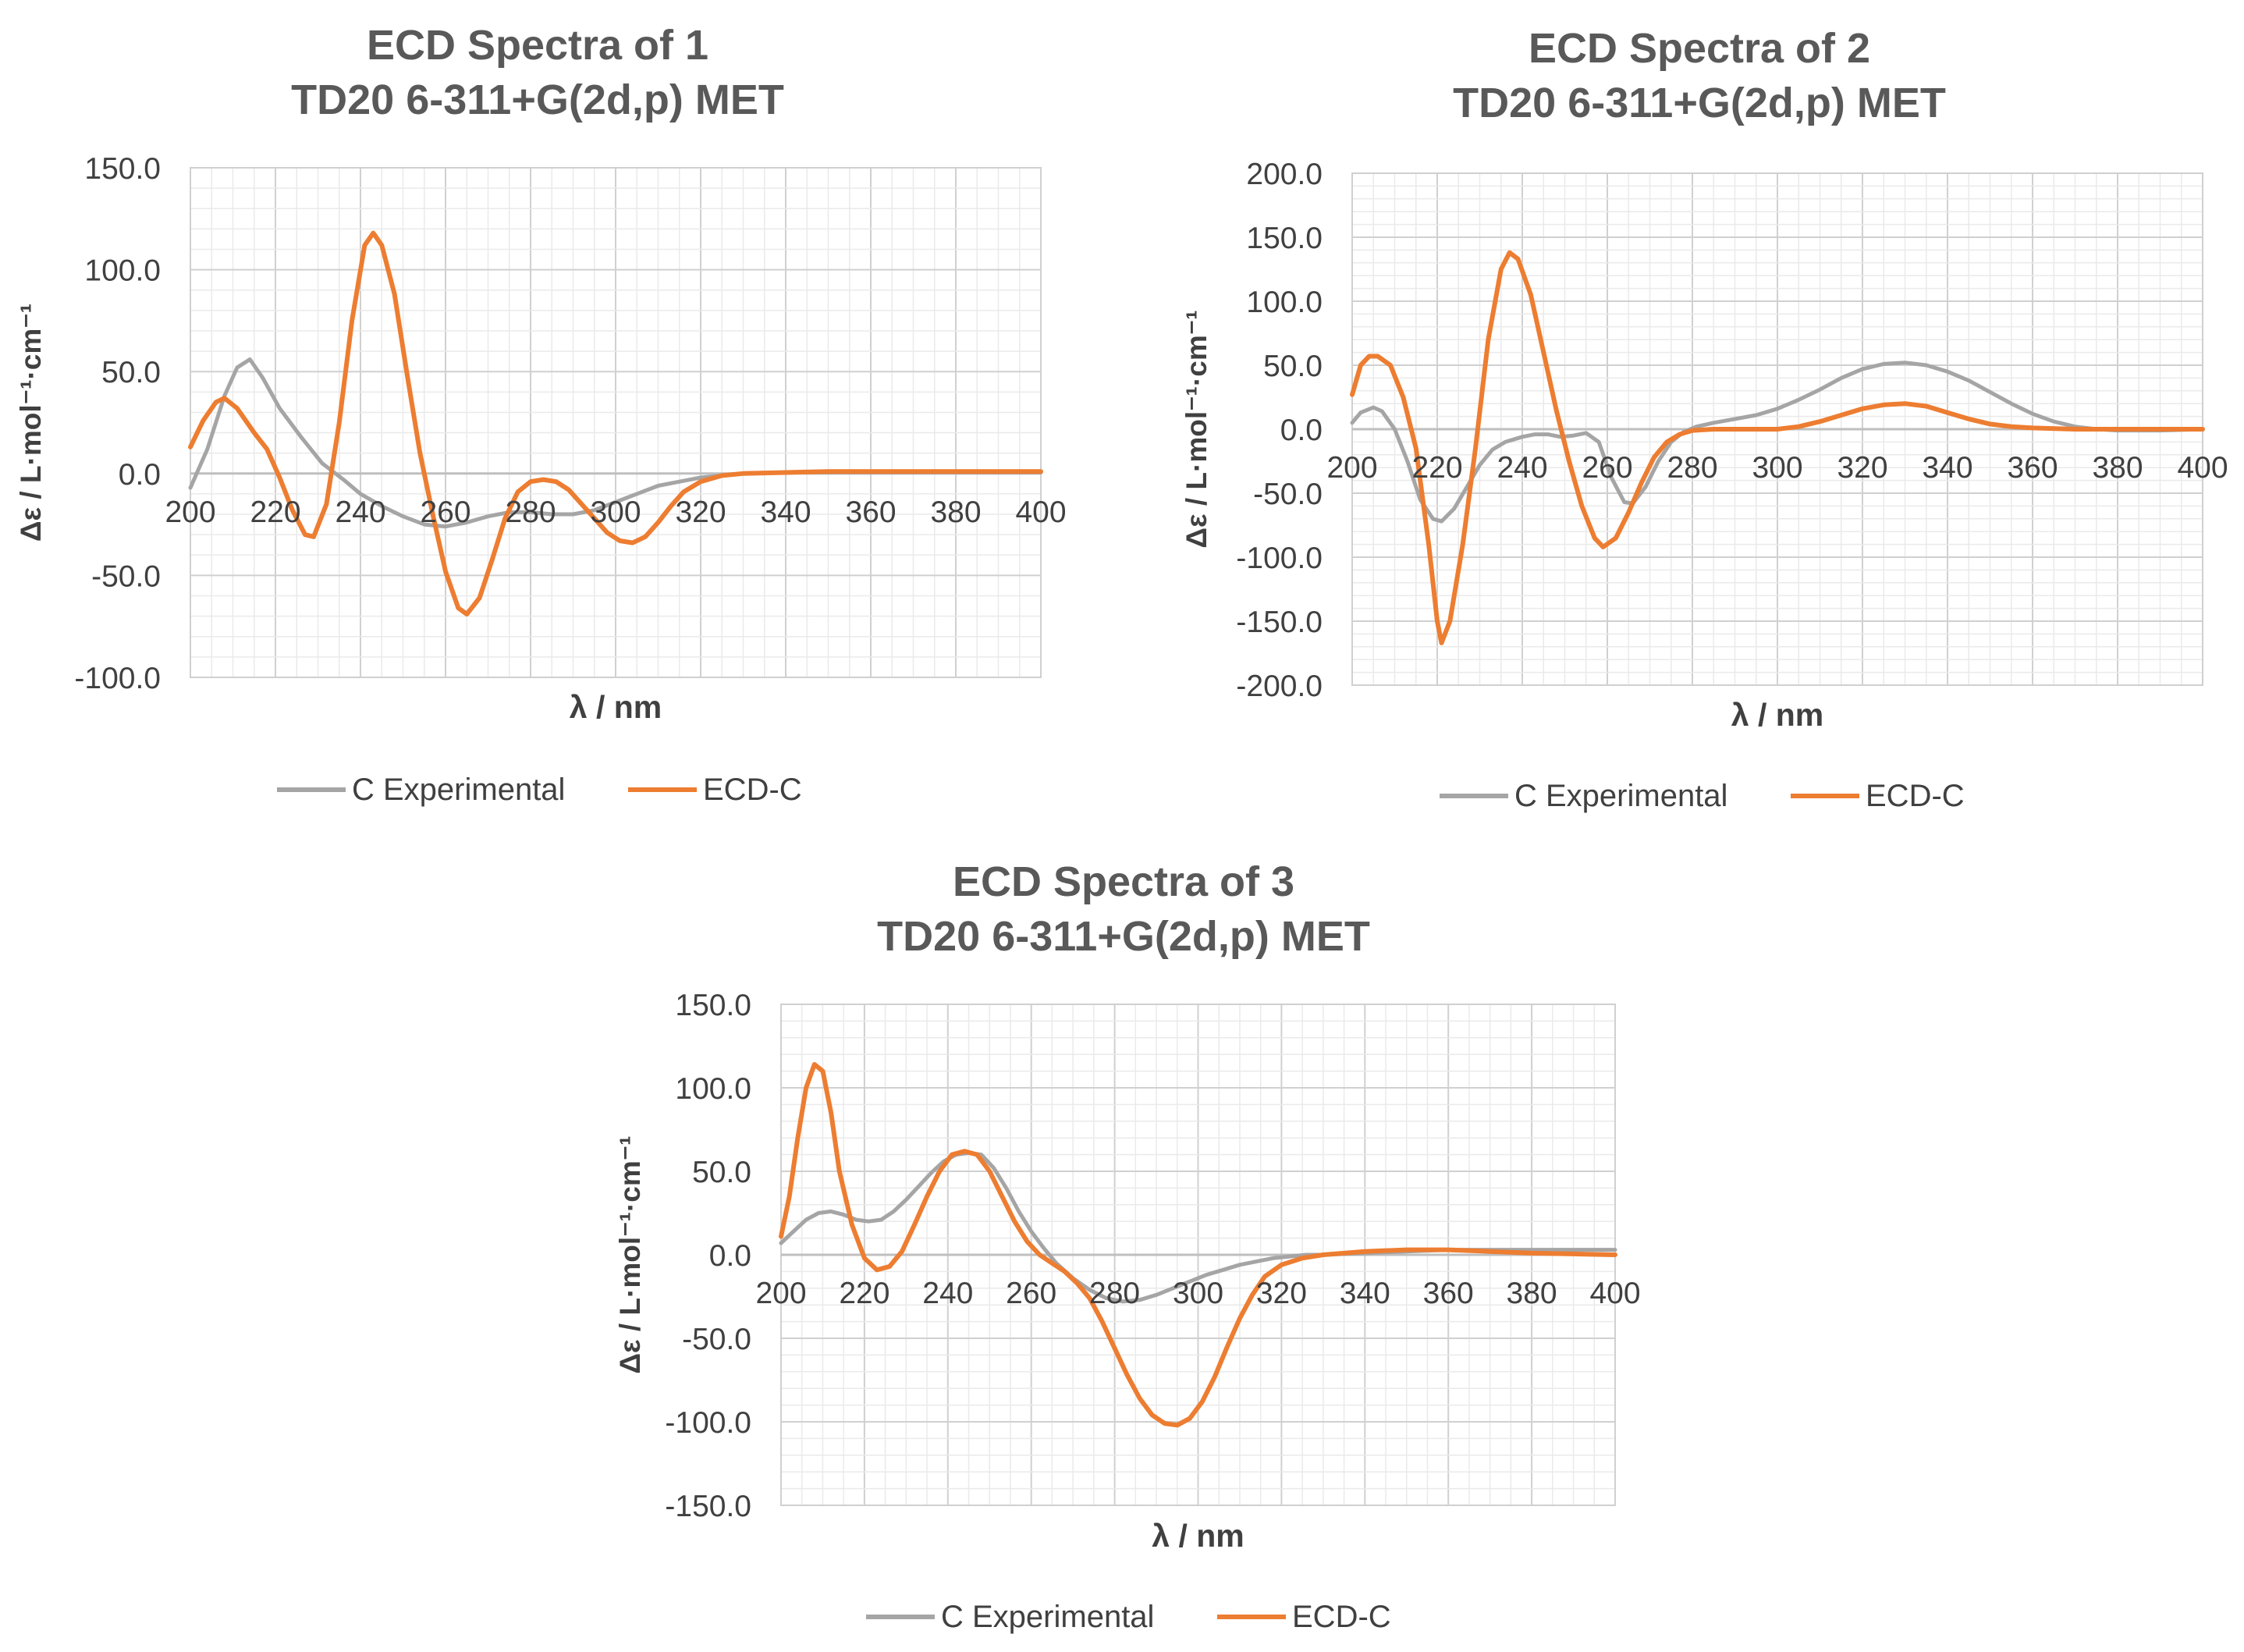  Describe the element at coordinates (1279, 687) in the screenshot. I see `y-tick-label: -200.0` at that location.